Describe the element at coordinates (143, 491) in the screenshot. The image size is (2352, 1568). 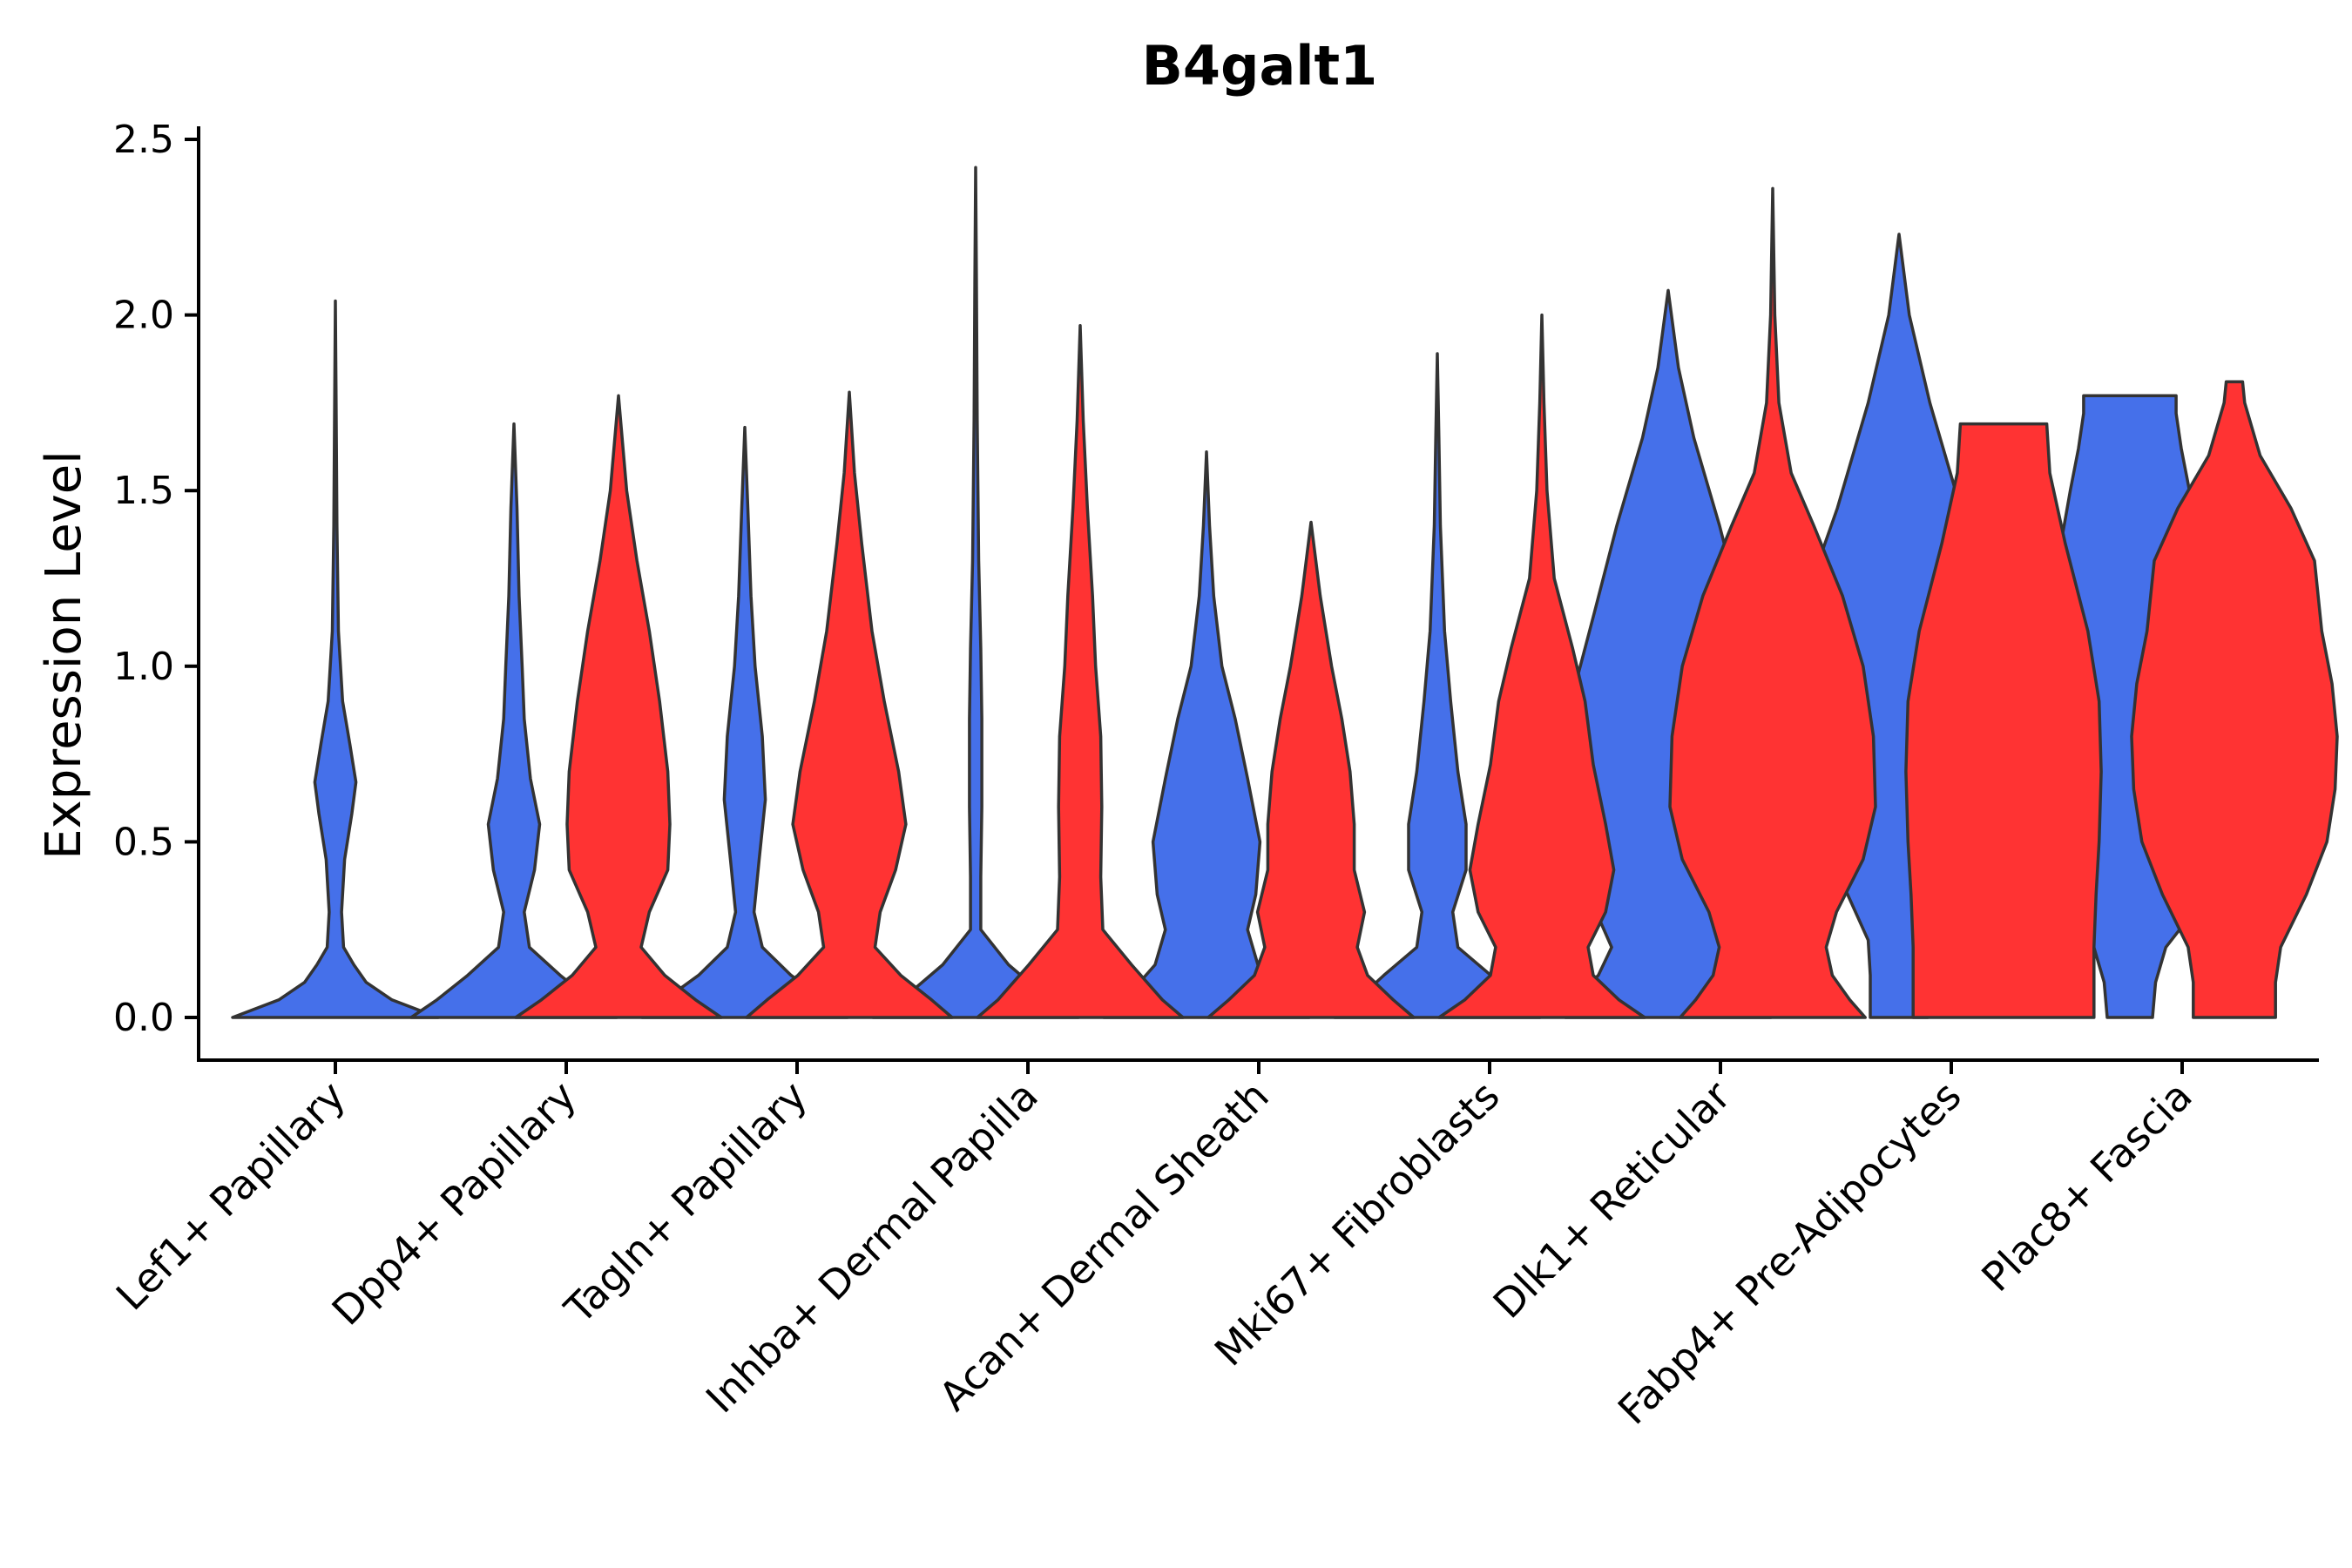
I see `y-tick-label: 1.5` at that location.